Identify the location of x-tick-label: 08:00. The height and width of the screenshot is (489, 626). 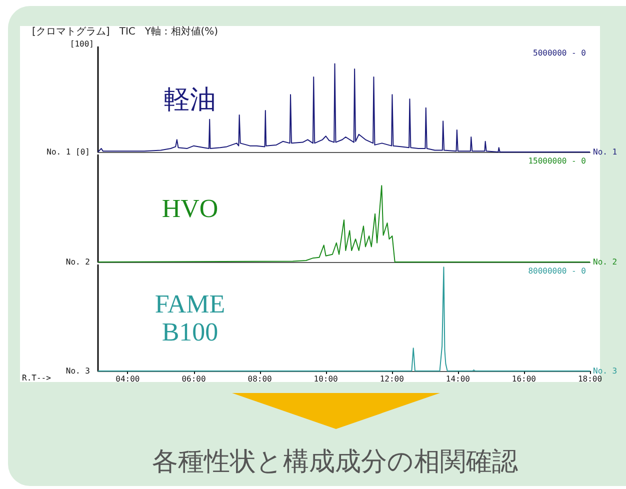
(260, 379).